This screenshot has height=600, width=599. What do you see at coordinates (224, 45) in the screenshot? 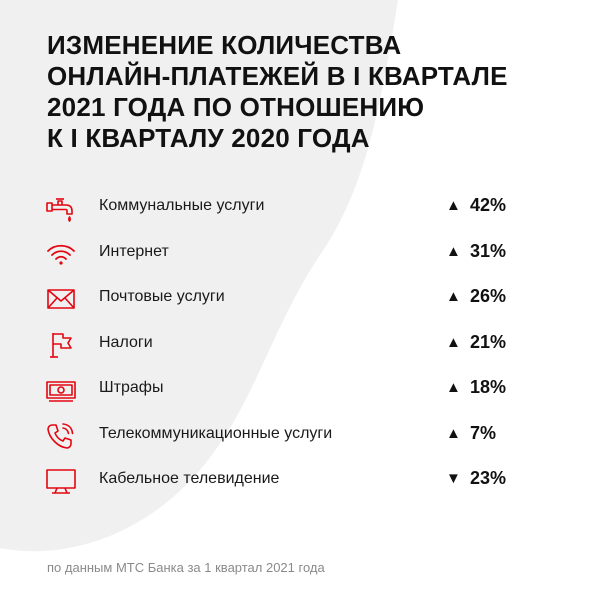
I see `title-line: ИЗМЕНЕНИЕ КОЛИЧЕСТВА` at bounding box center [224, 45].